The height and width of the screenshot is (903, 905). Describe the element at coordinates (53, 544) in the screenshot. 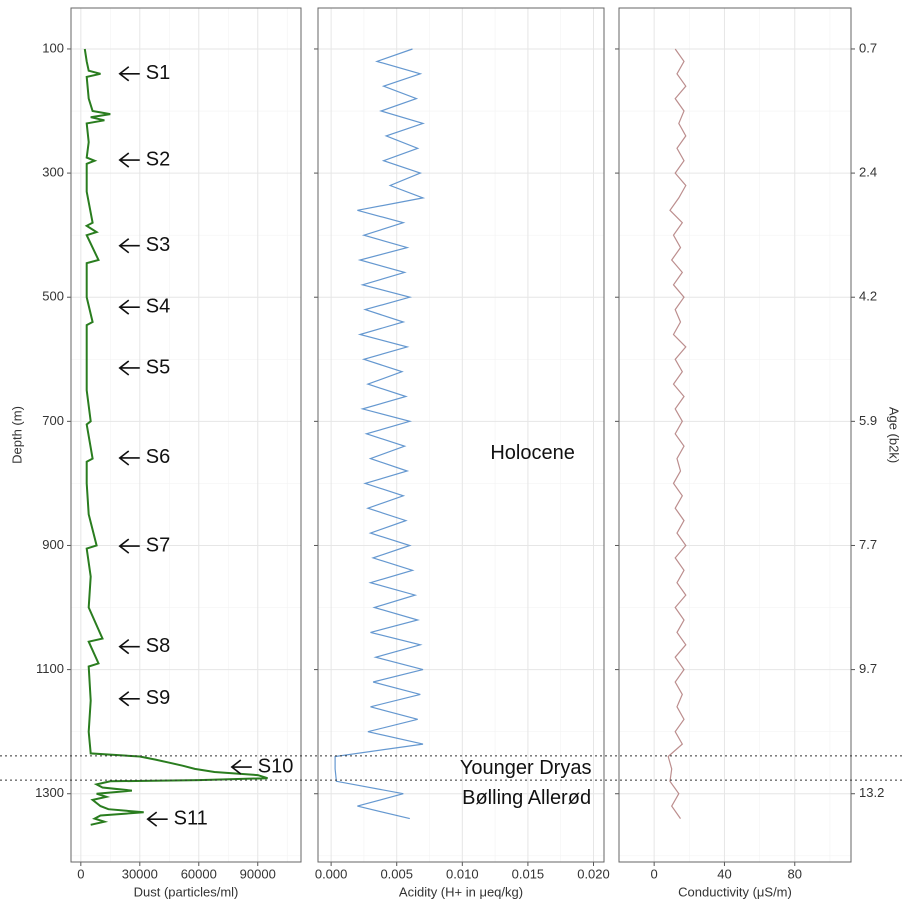

I see `y-tick-label: 900` at that location.